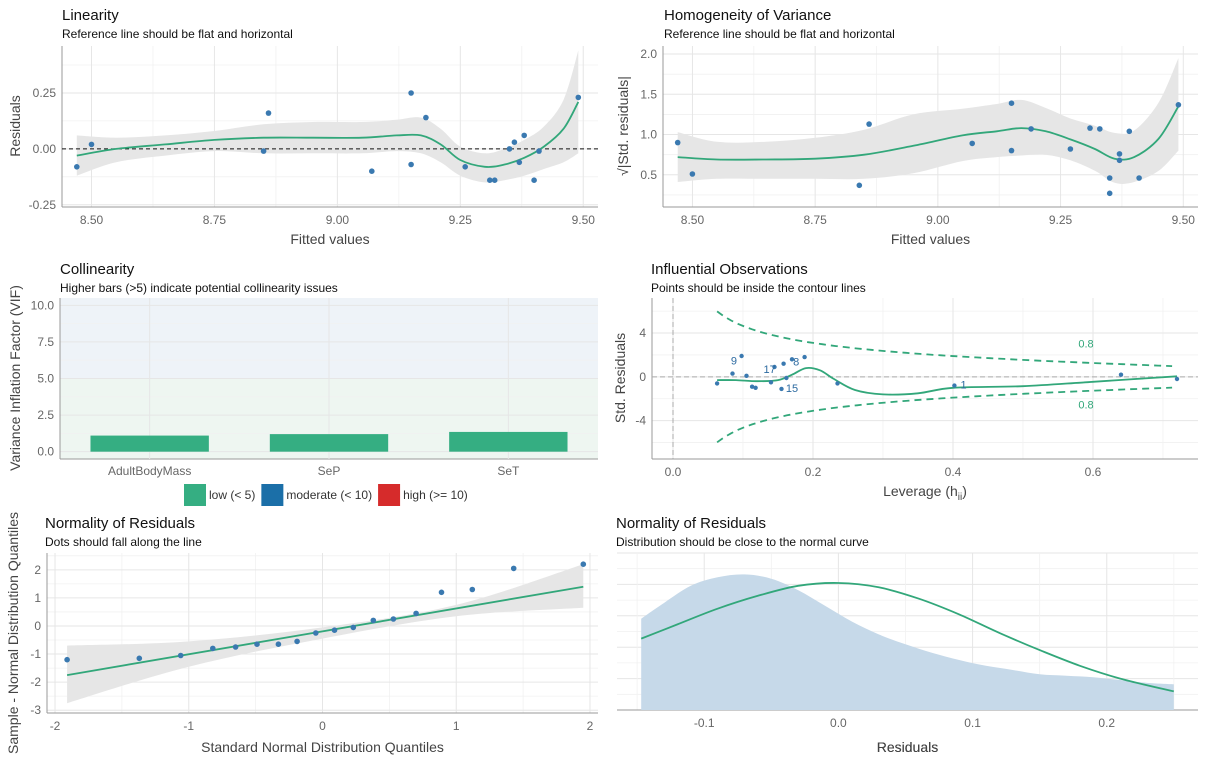  What do you see at coordinates (584, 220) in the screenshot?
I see `linearity-x-tick-label: 9.50` at bounding box center [584, 220].